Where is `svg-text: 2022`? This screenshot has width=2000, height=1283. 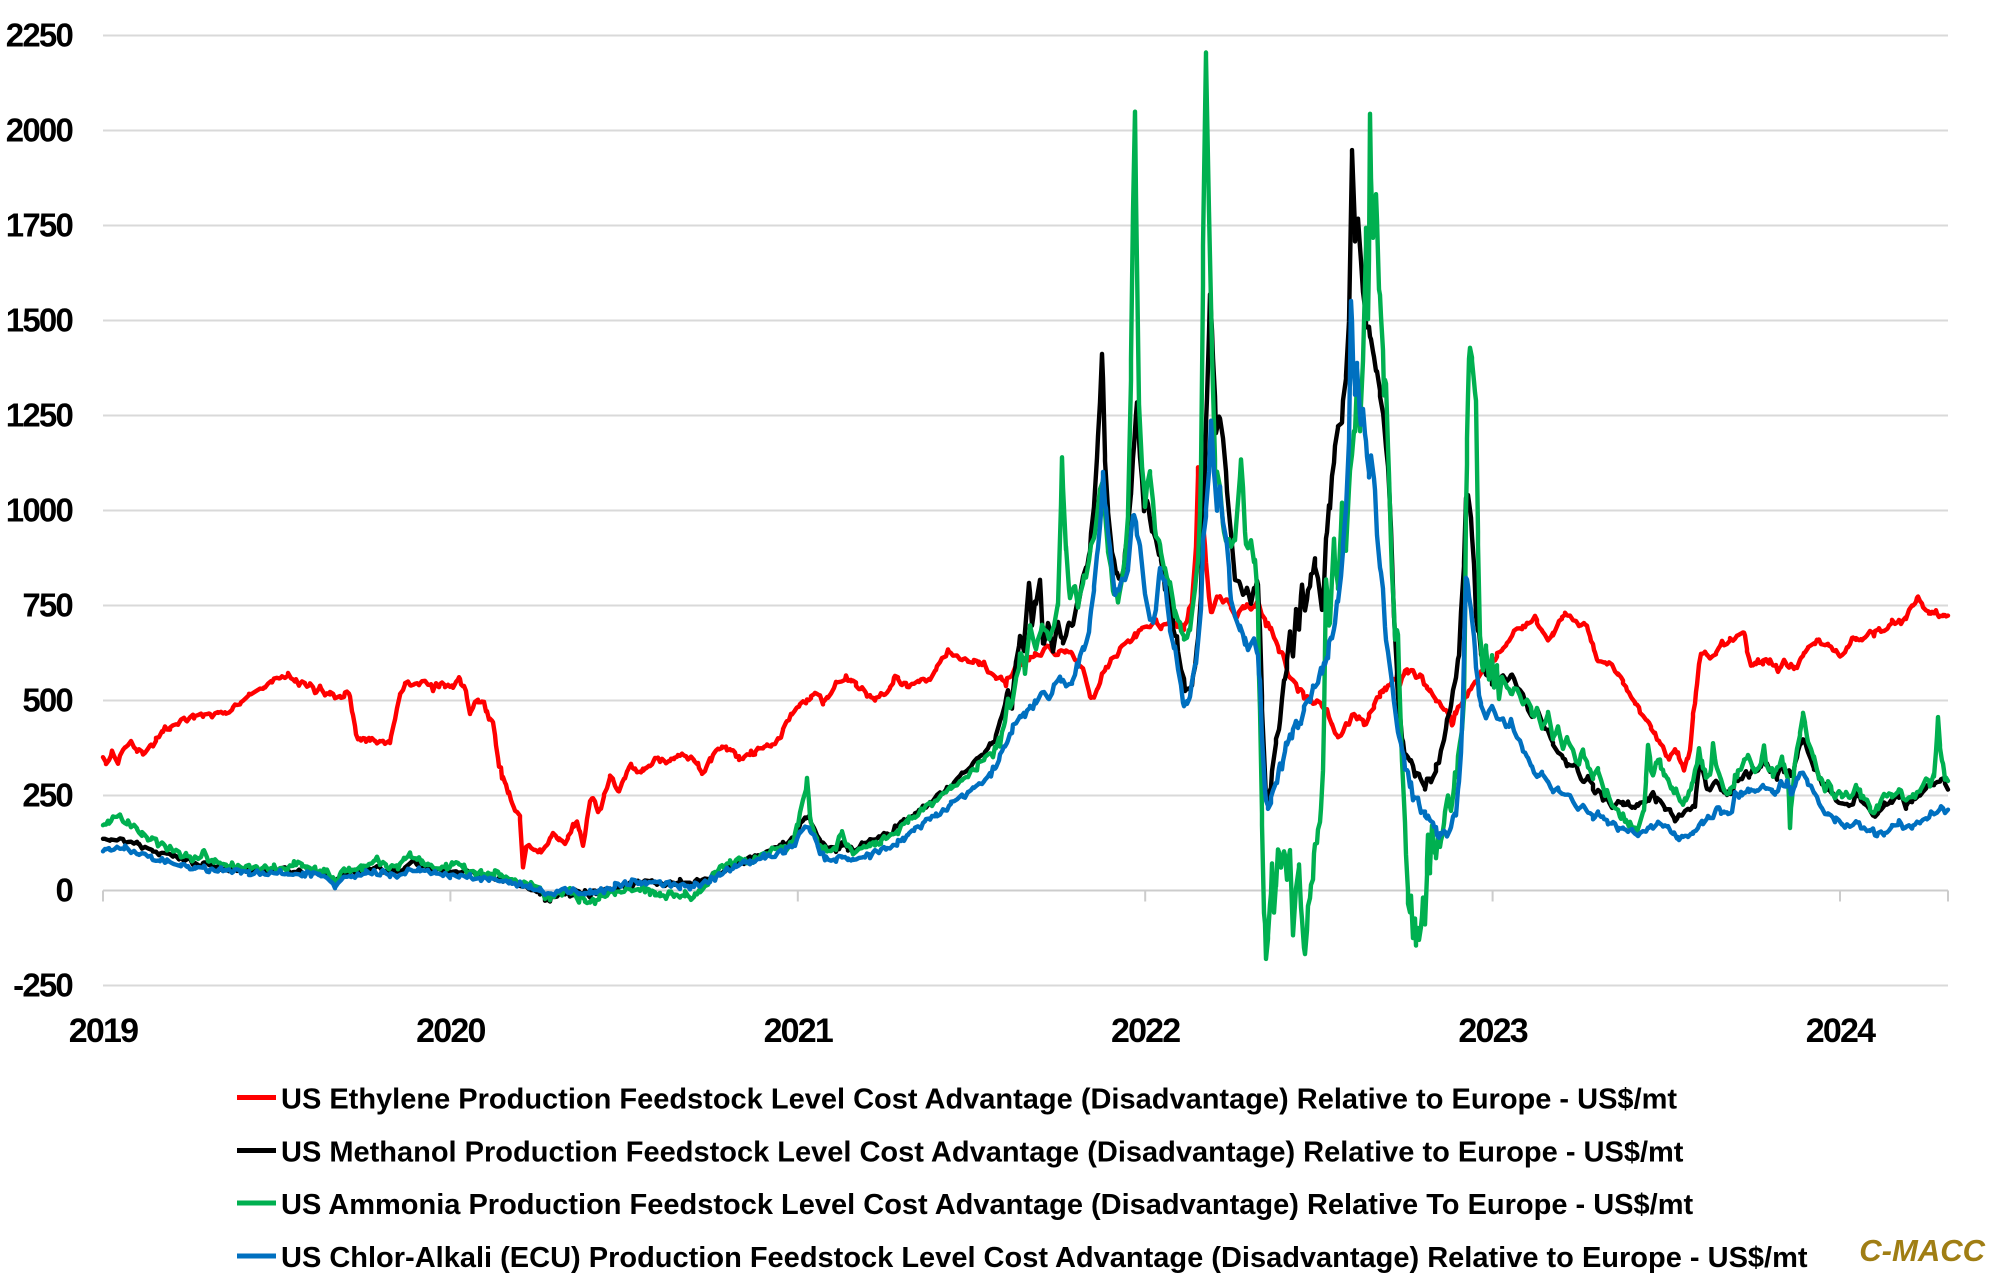 svg-text: 2022 is located at coordinates (1145, 1031).